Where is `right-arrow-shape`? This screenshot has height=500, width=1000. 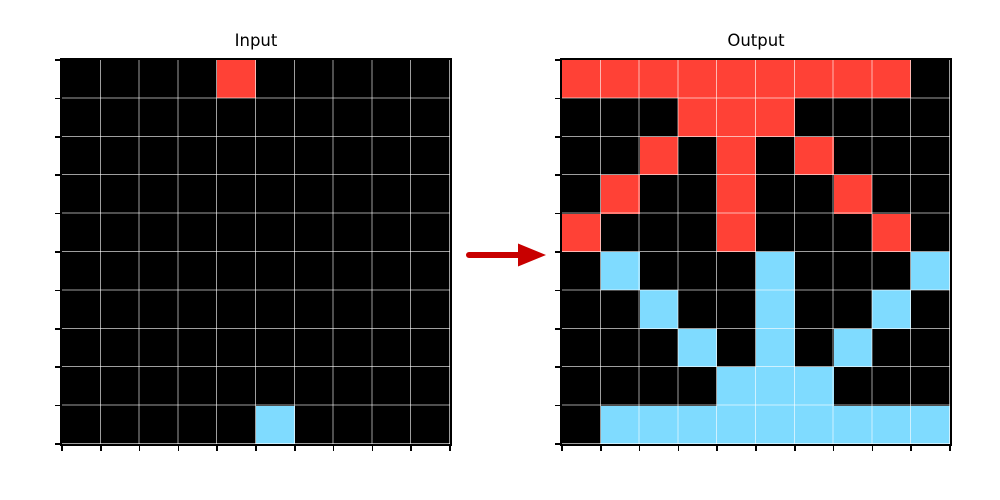
right-arrow-shape is located at coordinates (506, 255).